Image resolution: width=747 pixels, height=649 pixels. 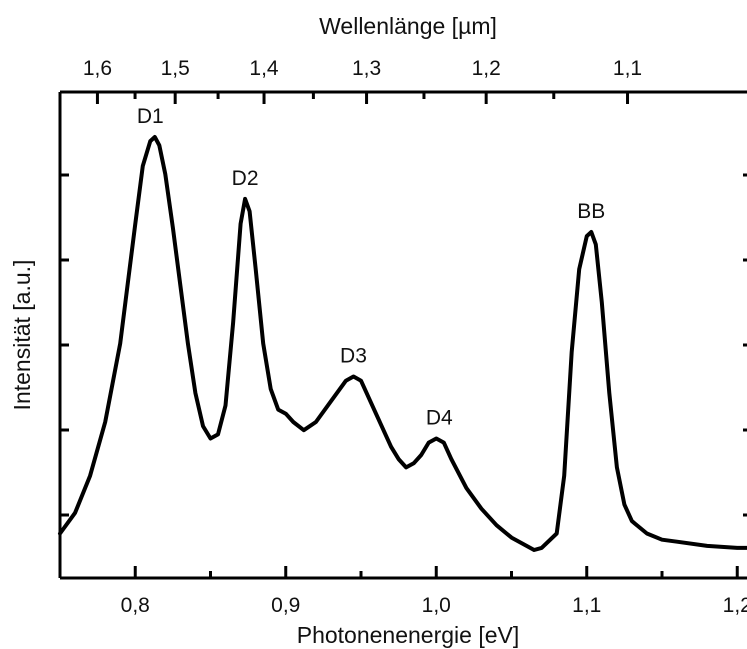 I want to click on x2-axis-ticks: 1,6 1,5 1,4 1,3 1,2 1,1, so click(x=362, y=80).